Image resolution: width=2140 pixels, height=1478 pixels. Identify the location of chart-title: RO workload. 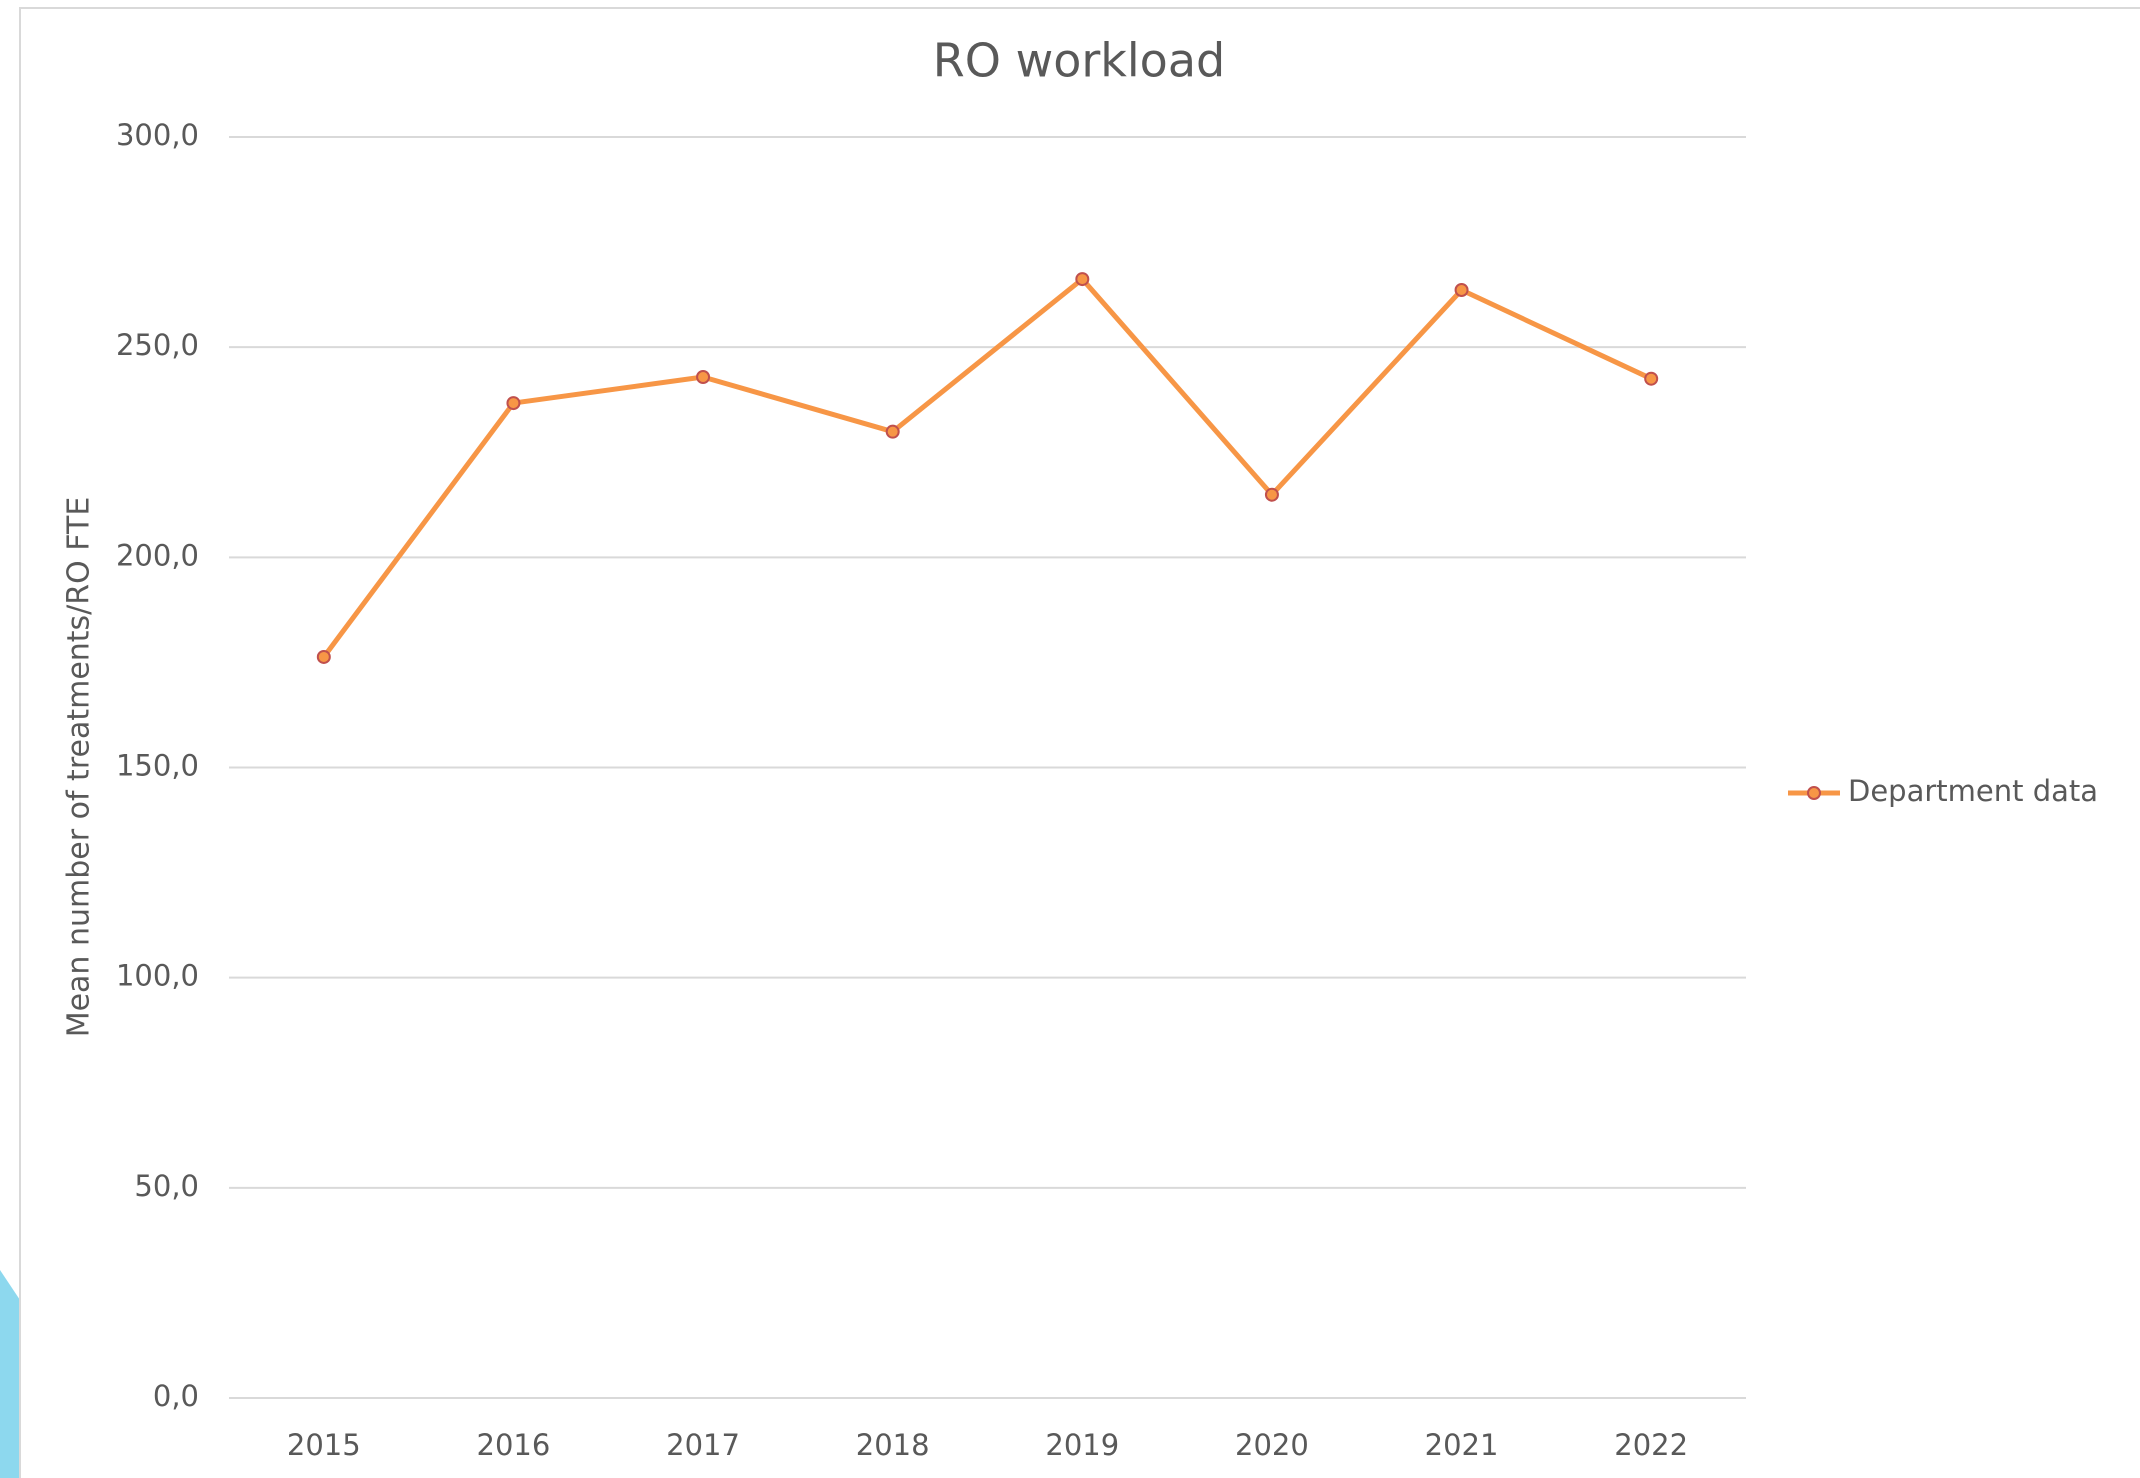
(1079, 61).